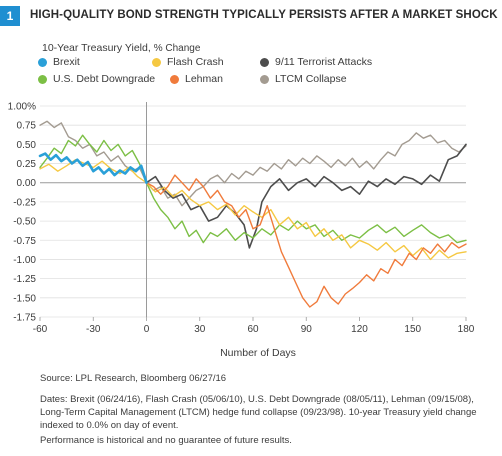 Image resolution: width=502 pixels, height=456 pixels. I want to click on y-tick-label: -0.25, so click(24, 202).